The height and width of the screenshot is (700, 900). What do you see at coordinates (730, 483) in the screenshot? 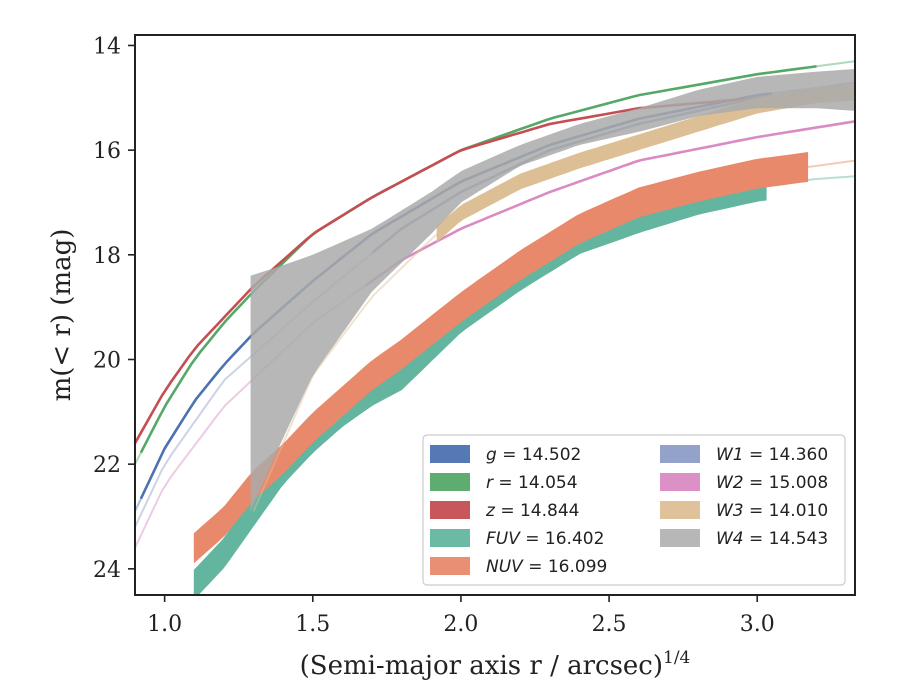
I see `legend-label-symbol: W2` at bounding box center [730, 483].